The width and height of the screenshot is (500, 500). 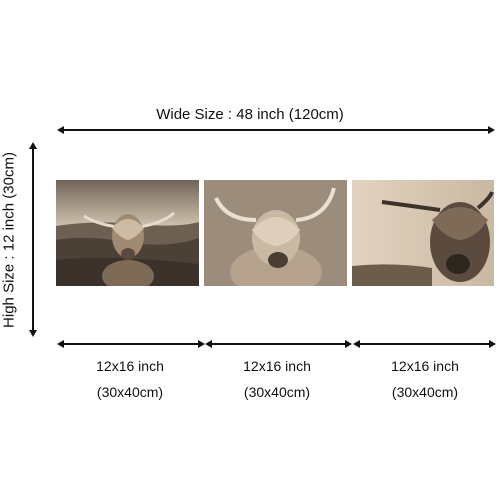 I want to click on high-arrow-top-head, so click(x=33, y=145).